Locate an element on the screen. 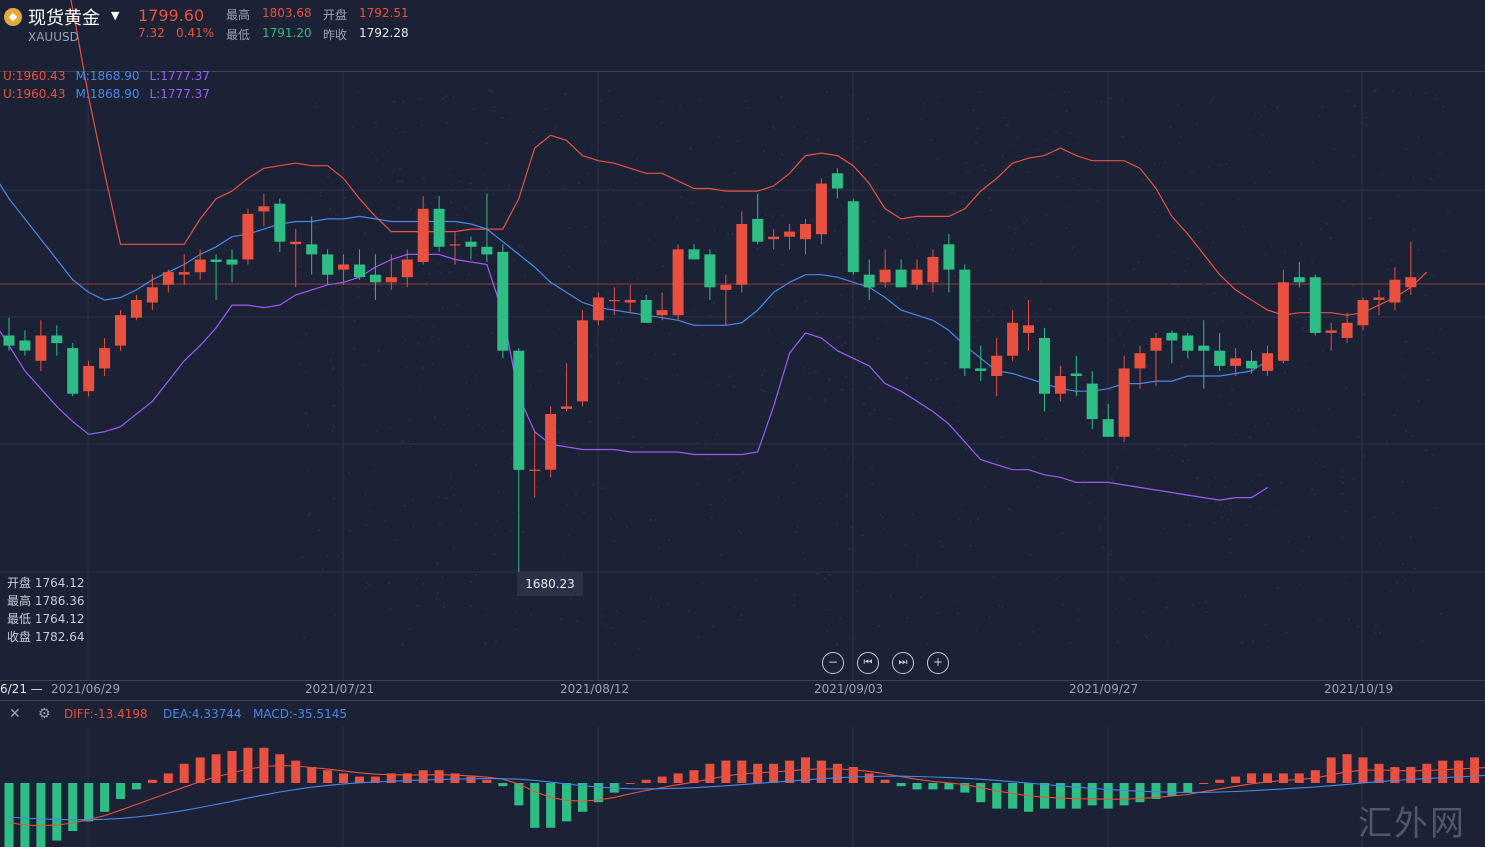 The width and height of the screenshot is (1485, 847). close-icon: ✕ is located at coordinates (15, 714).